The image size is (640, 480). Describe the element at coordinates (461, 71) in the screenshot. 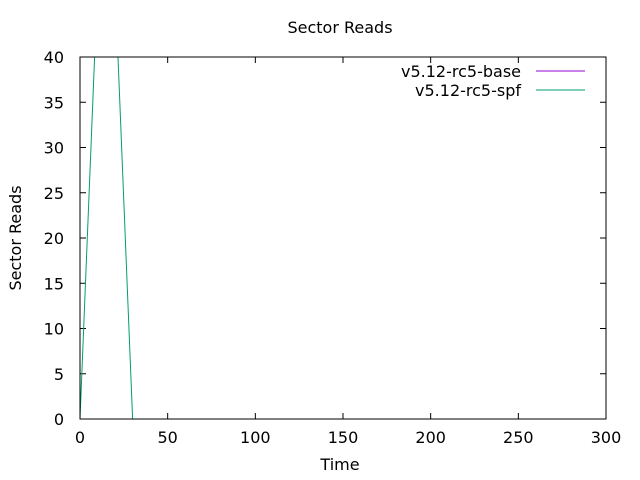

I see `legend-label: v5.12-rc5-base` at that location.